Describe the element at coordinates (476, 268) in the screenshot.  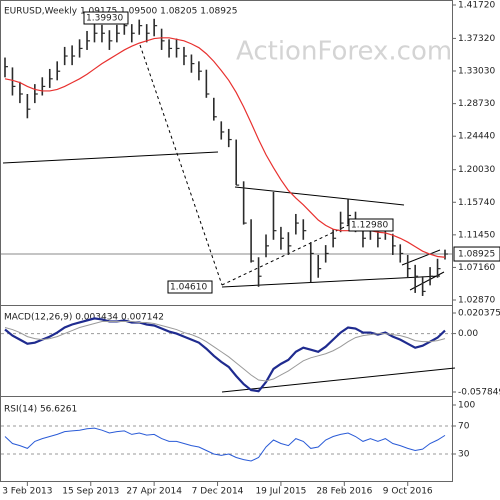
I see `y-tick-label: 1.07160` at that location.